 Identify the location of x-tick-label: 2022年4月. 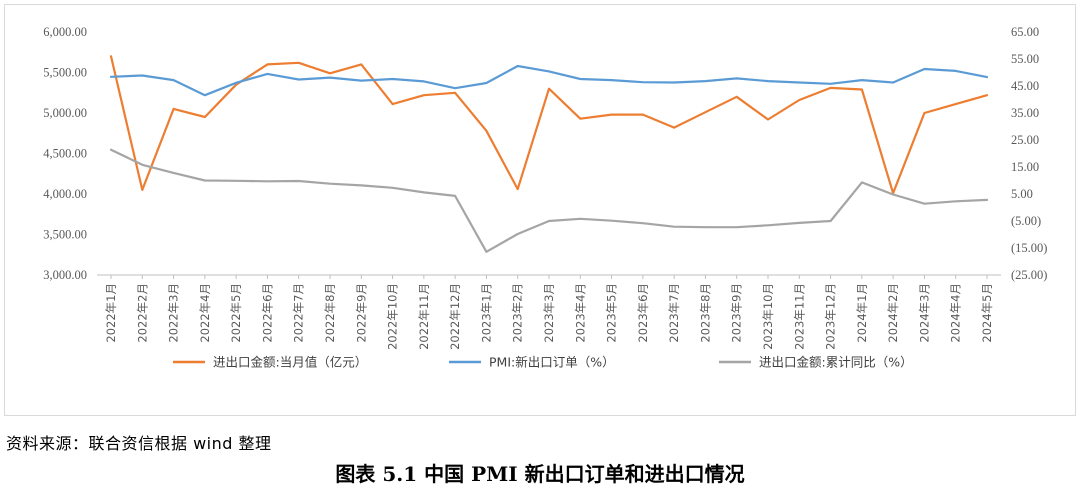
(205, 313).